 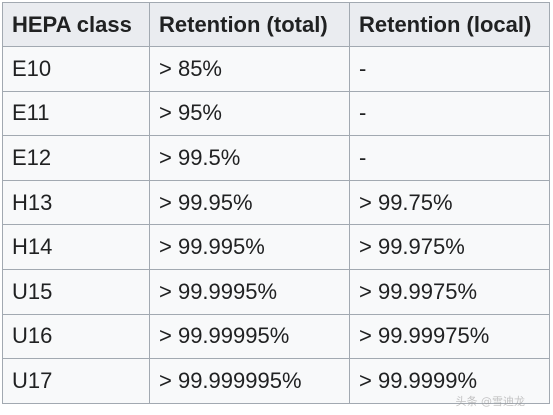 What do you see at coordinates (449, 24) in the screenshot?
I see `header-retention-local: Retention (local)` at bounding box center [449, 24].